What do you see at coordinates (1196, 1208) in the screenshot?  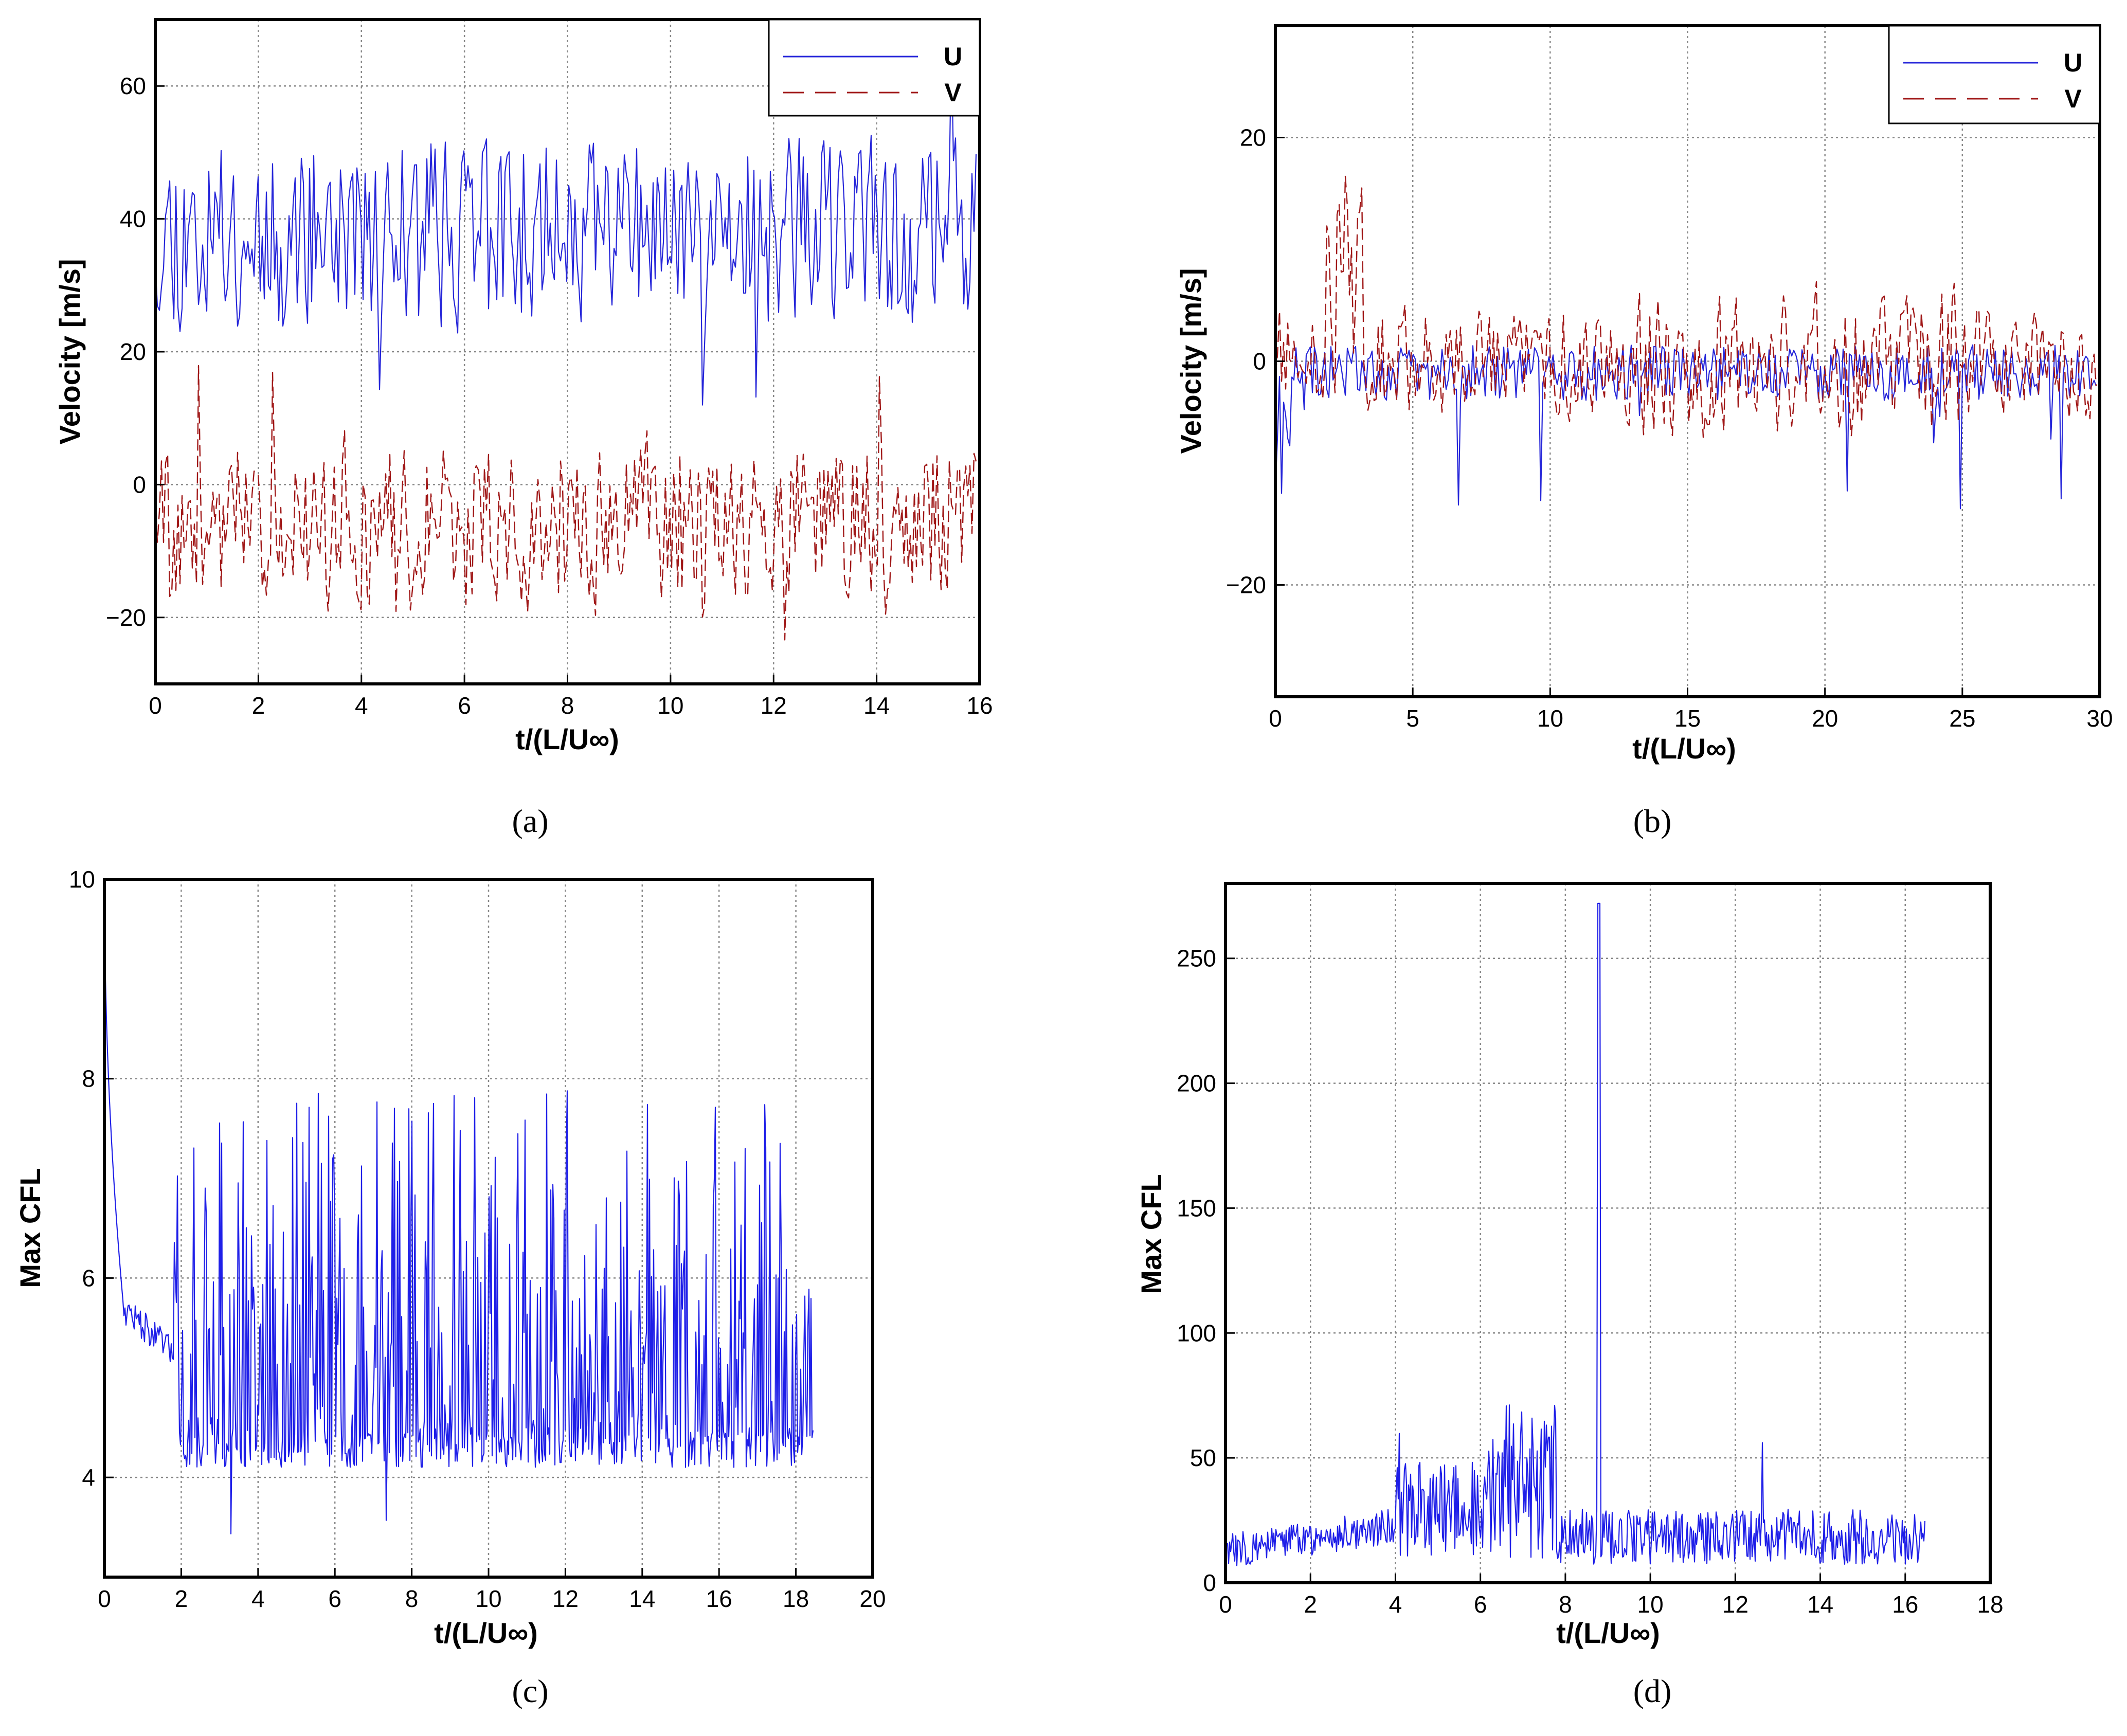 I see `y-tick-label: 150` at bounding box center [1196, 1208].